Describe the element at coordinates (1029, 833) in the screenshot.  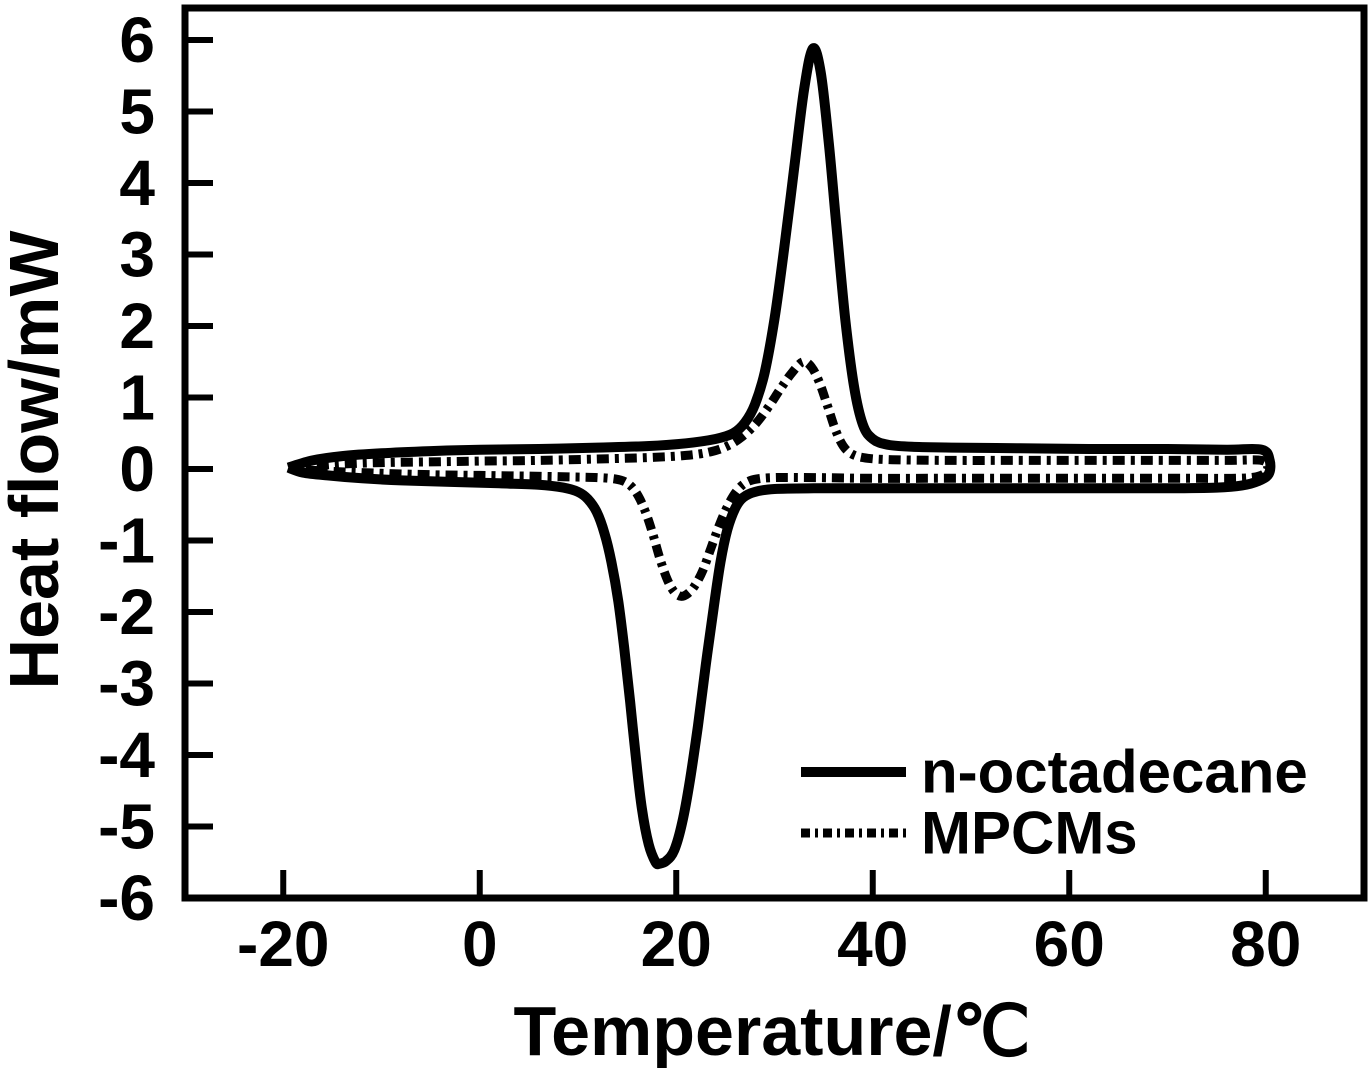
I see `legend-label-mpcms: MPCMs` at that location.